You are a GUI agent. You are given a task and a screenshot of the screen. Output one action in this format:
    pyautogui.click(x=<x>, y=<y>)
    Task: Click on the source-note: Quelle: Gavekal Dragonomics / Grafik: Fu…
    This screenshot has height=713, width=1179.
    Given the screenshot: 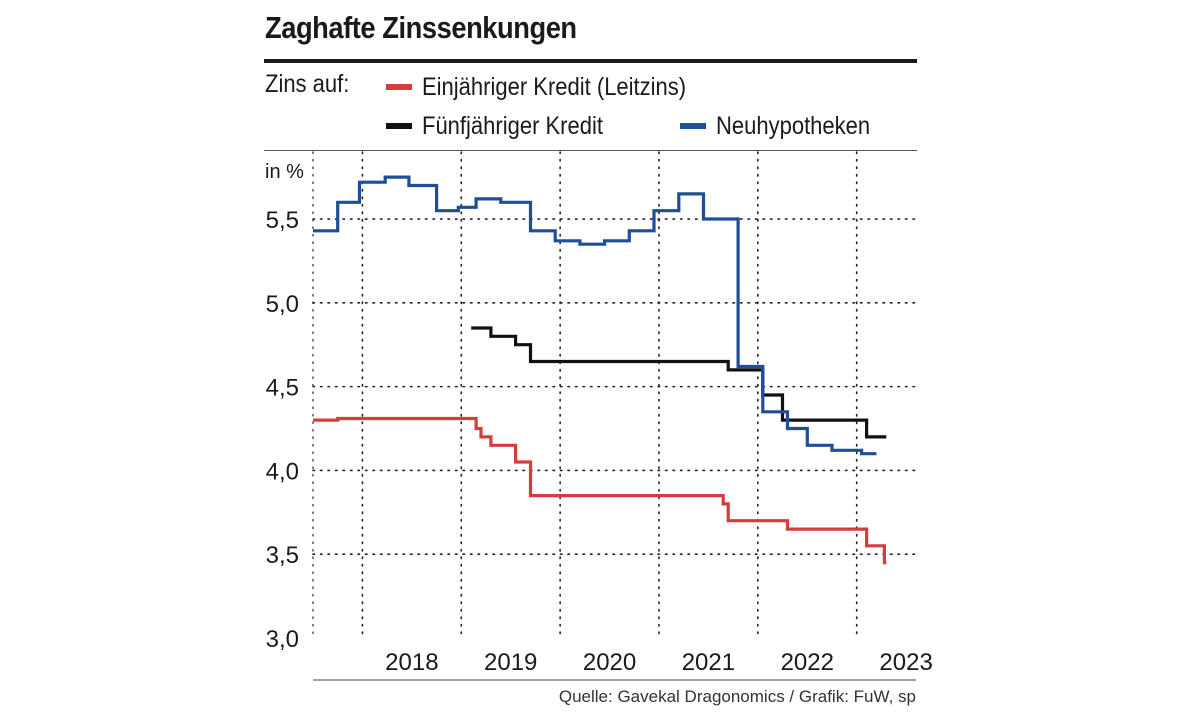 What is the action you would take?
    pyautogui.click(x=737, y=696)
    